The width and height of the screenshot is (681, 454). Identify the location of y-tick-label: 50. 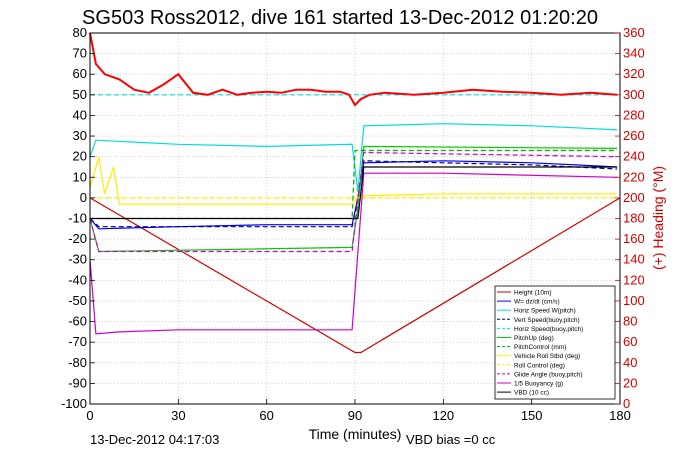
(80, 94).